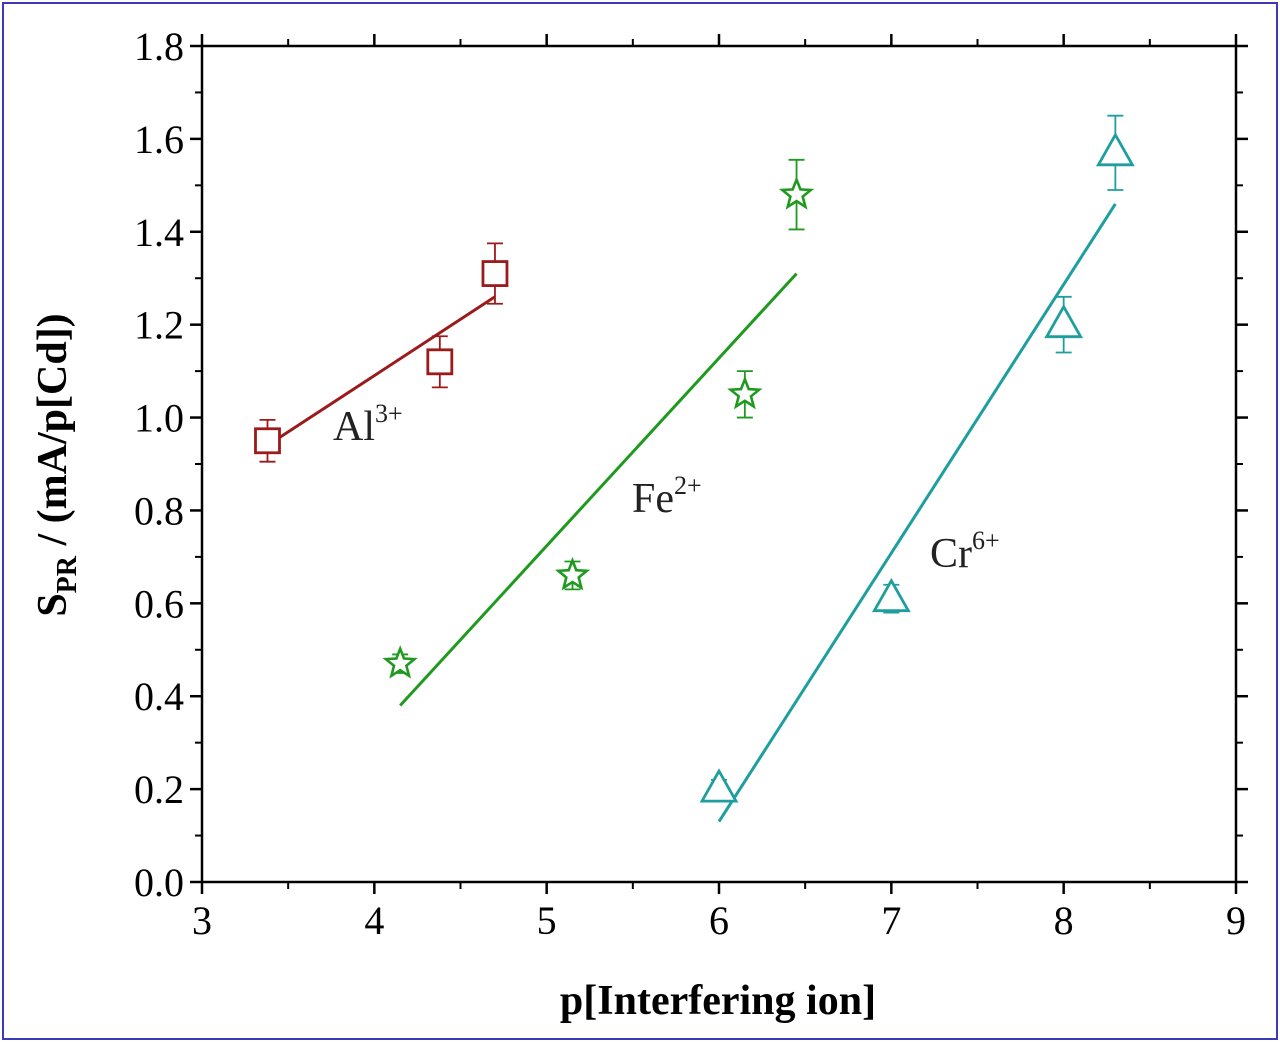 The height and width of the screenshot is (1042, 1280). What do you see at coordinates (159, 232) in the screenshot?
I see `y-tick-label: 1.4` at bounding box center [159, 232].